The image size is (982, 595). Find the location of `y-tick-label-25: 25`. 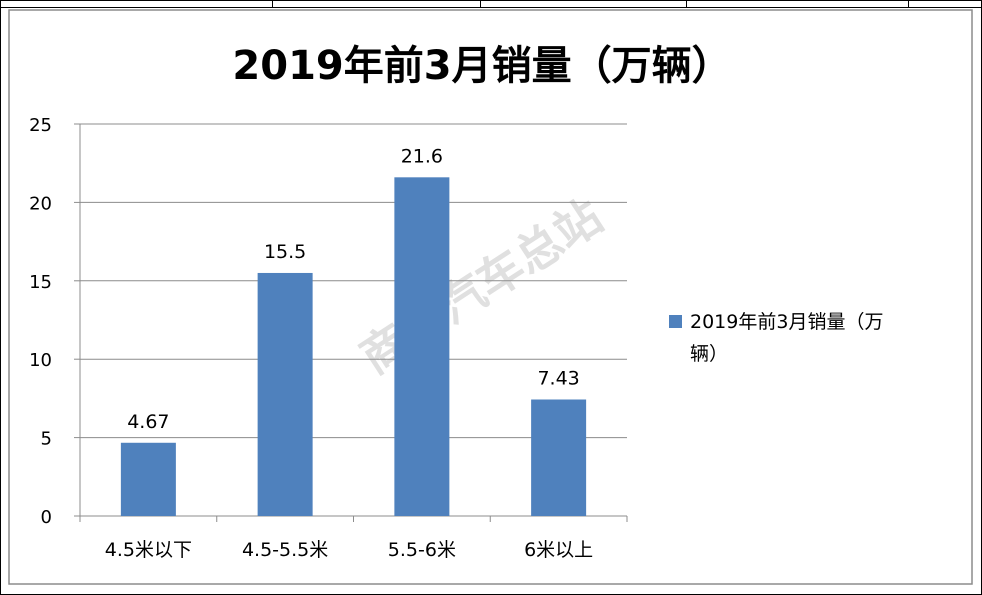

y-tick-label-25: 25 is located at coordinates (40, 125).